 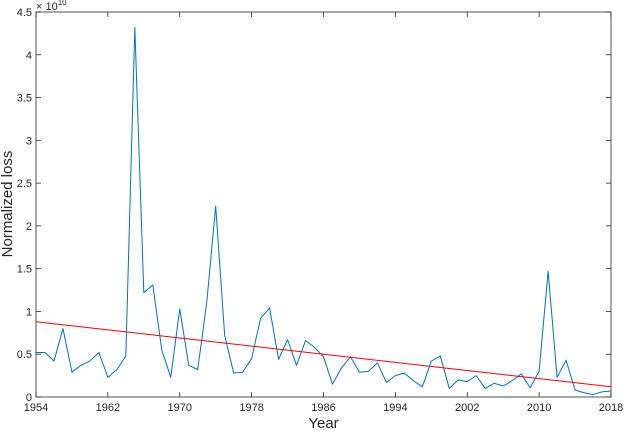 I want to click on x-tick-label: 1962, so click(x=108, y=408).